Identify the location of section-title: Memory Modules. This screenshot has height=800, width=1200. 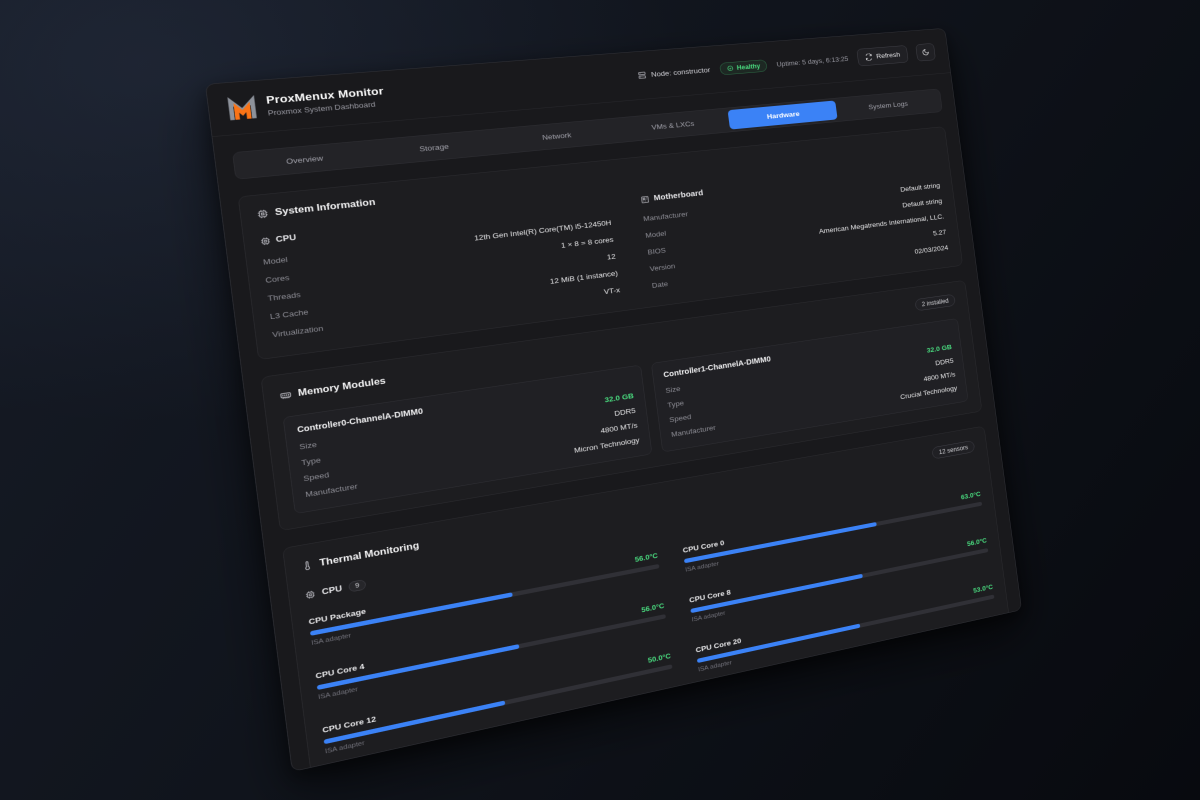
(342, 387).